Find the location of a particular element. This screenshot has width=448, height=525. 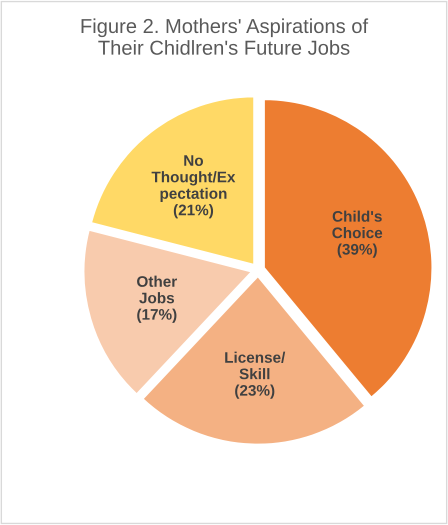

slice-label: License/ Skill is located at coordinates (255, 366).